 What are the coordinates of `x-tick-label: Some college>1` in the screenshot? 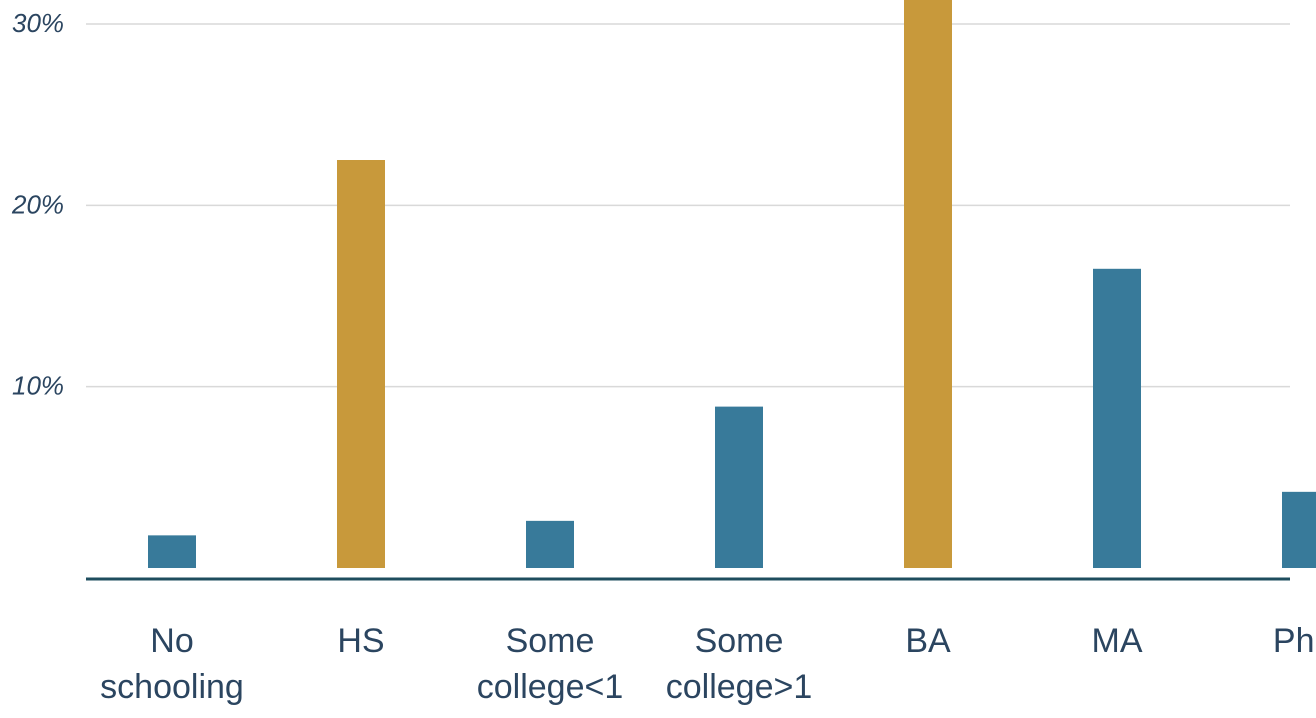 It's located at (739, 664).